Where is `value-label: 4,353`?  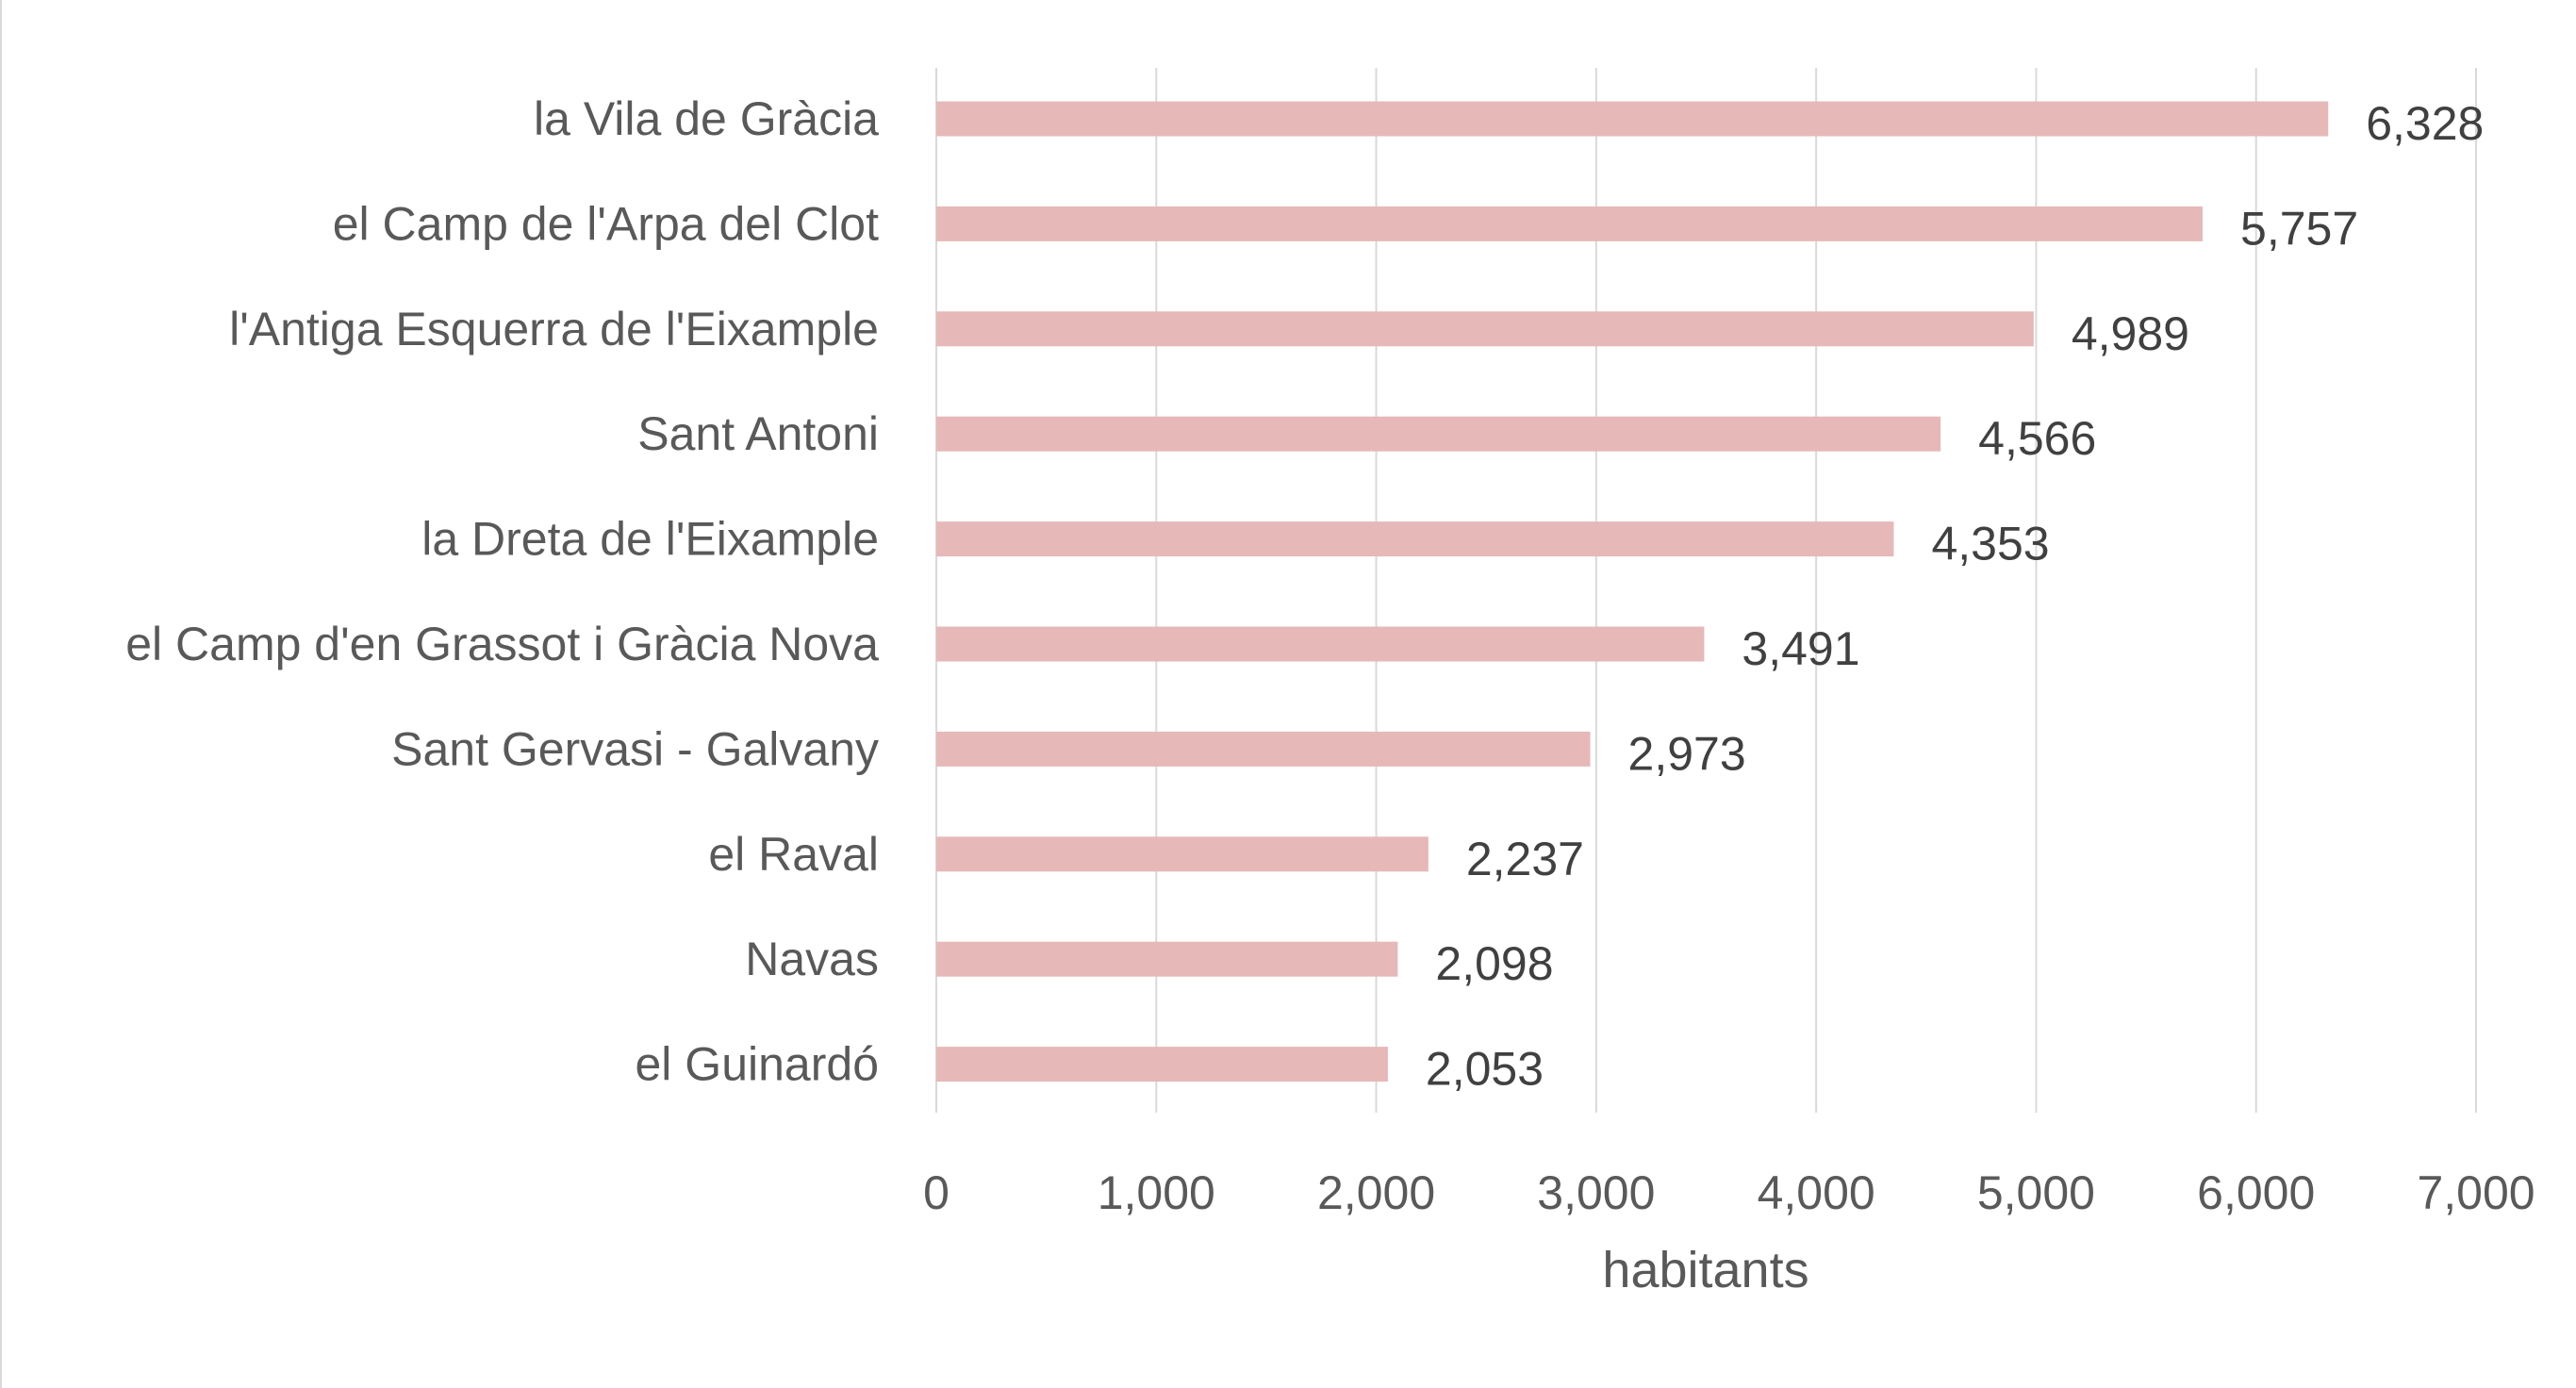
value-label: 4,353 is located at coordinates (1990, 544).